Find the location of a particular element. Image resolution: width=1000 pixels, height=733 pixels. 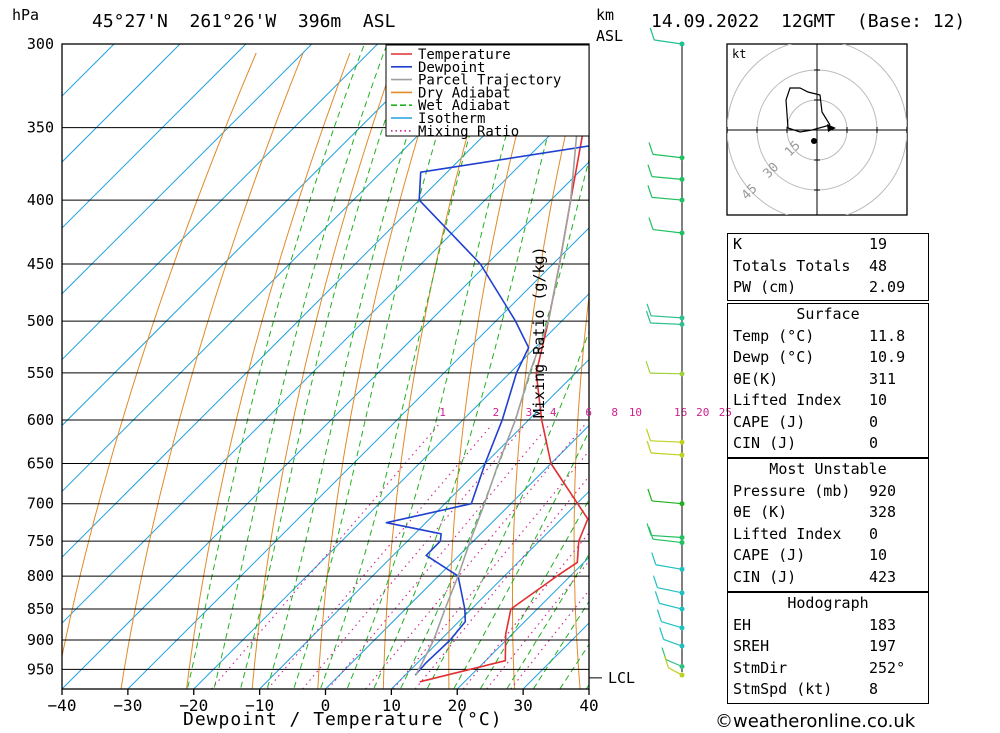

x-tick-label: −30 is located at coordinates (127, 705).